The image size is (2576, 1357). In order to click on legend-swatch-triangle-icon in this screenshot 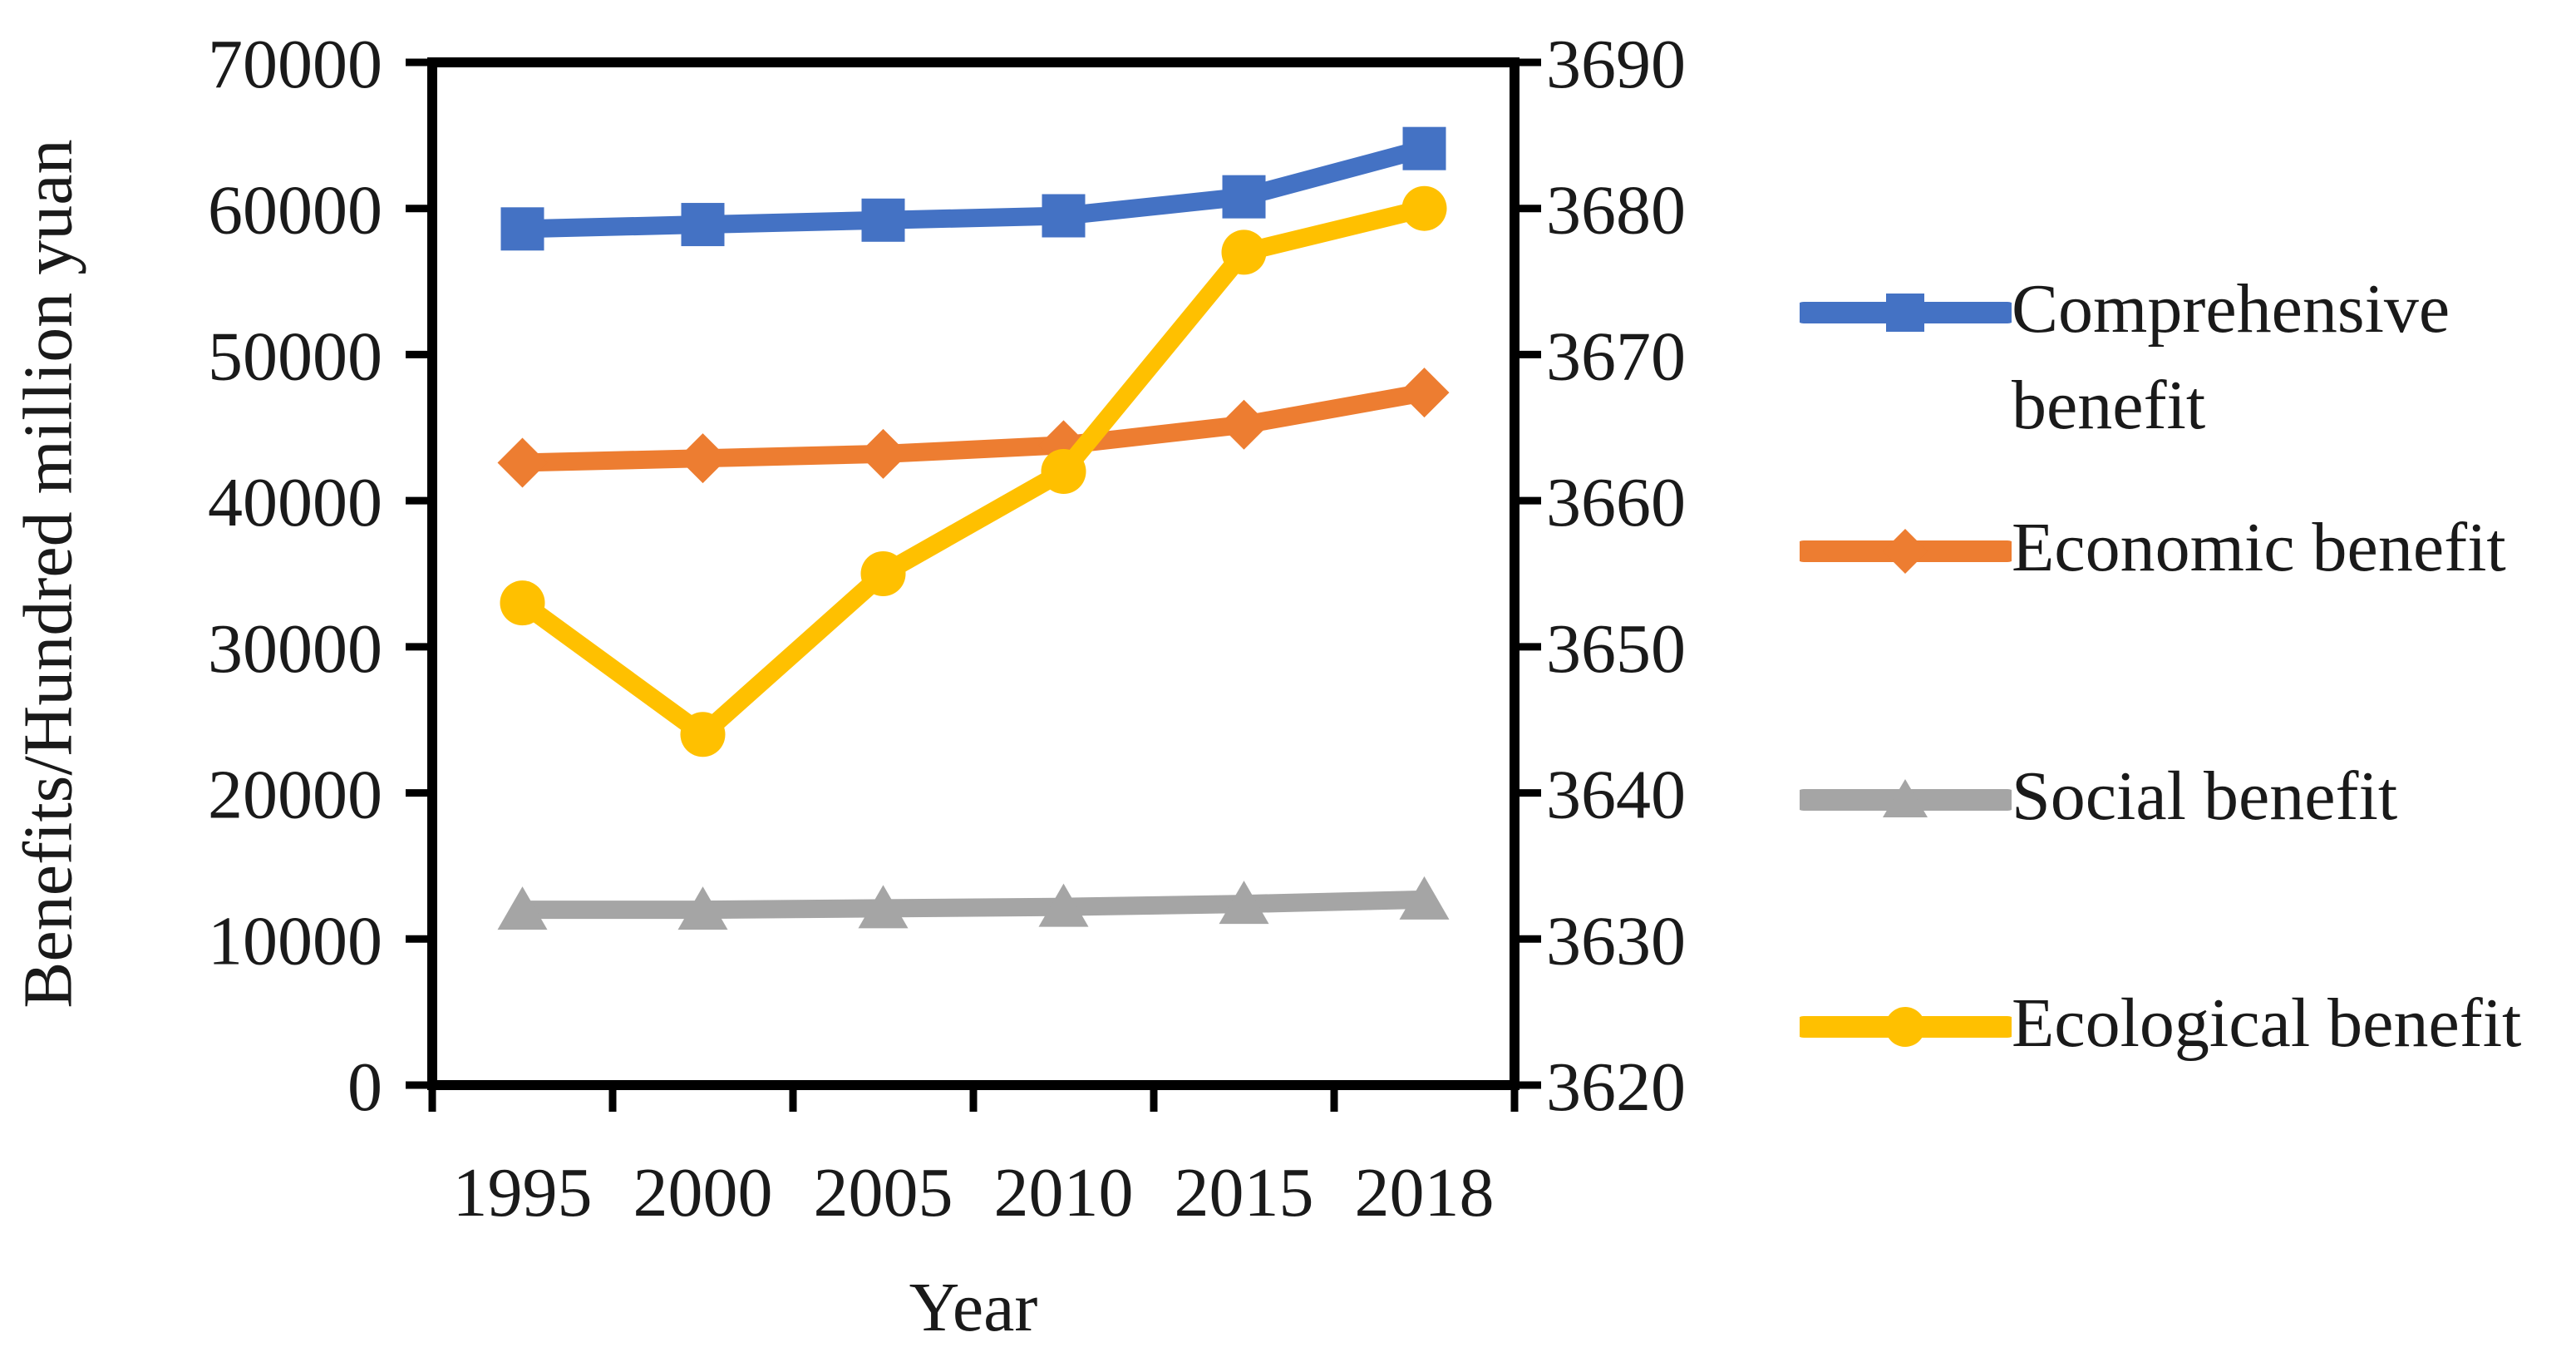, I will do `click(1906, 798)`.